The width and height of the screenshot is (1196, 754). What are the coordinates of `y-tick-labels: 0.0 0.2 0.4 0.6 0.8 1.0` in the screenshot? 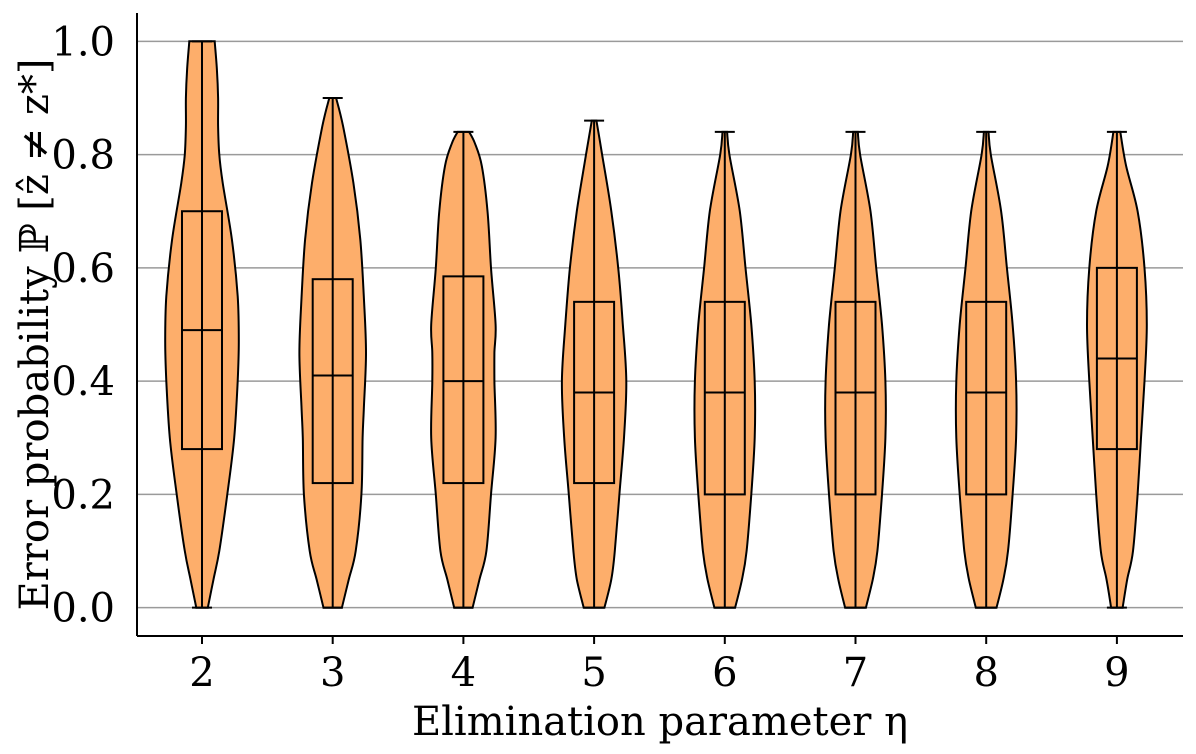 It's located at (83, 325).